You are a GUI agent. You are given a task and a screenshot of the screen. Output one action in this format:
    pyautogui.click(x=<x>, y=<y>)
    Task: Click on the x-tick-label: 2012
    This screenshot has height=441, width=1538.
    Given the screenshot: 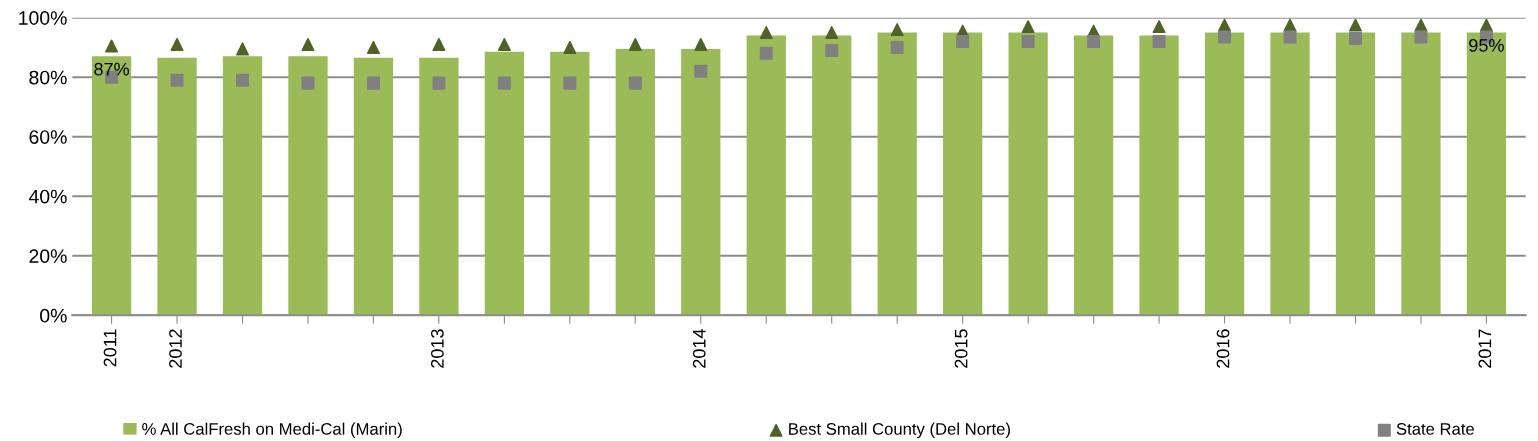 What is the action you would take?
    pyautogui.click(x=175, y=348)
    